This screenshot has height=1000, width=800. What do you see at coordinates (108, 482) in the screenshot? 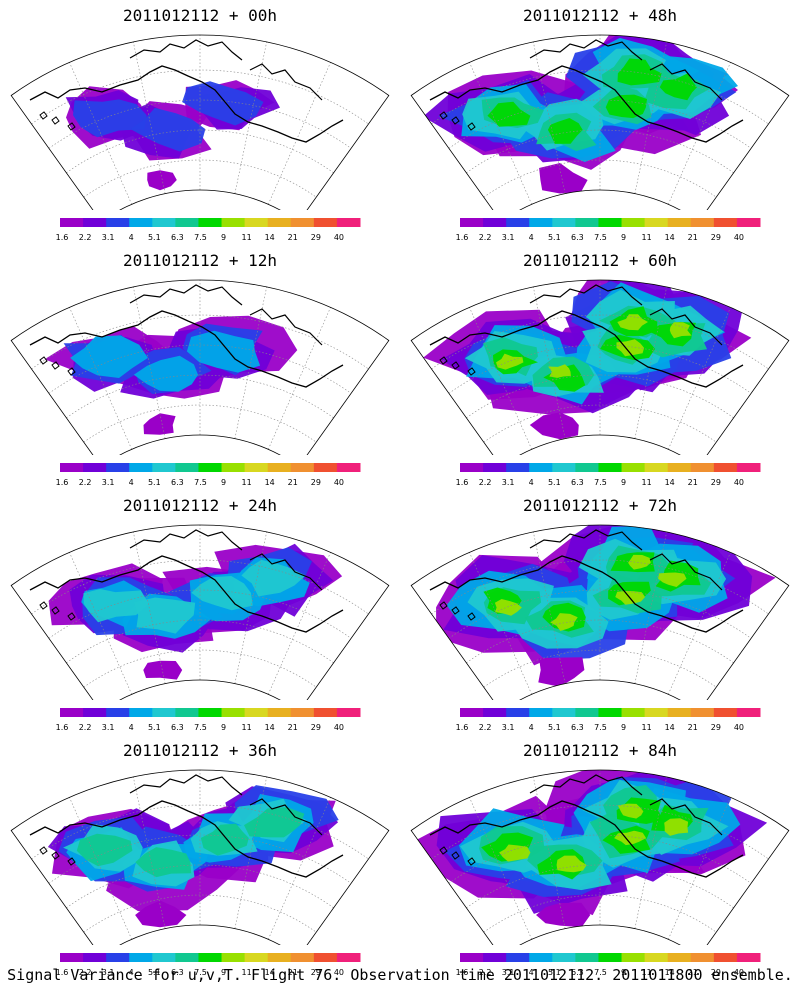
I see `colorbar-tick-label: 3.1` at bounding box center [108, 482].